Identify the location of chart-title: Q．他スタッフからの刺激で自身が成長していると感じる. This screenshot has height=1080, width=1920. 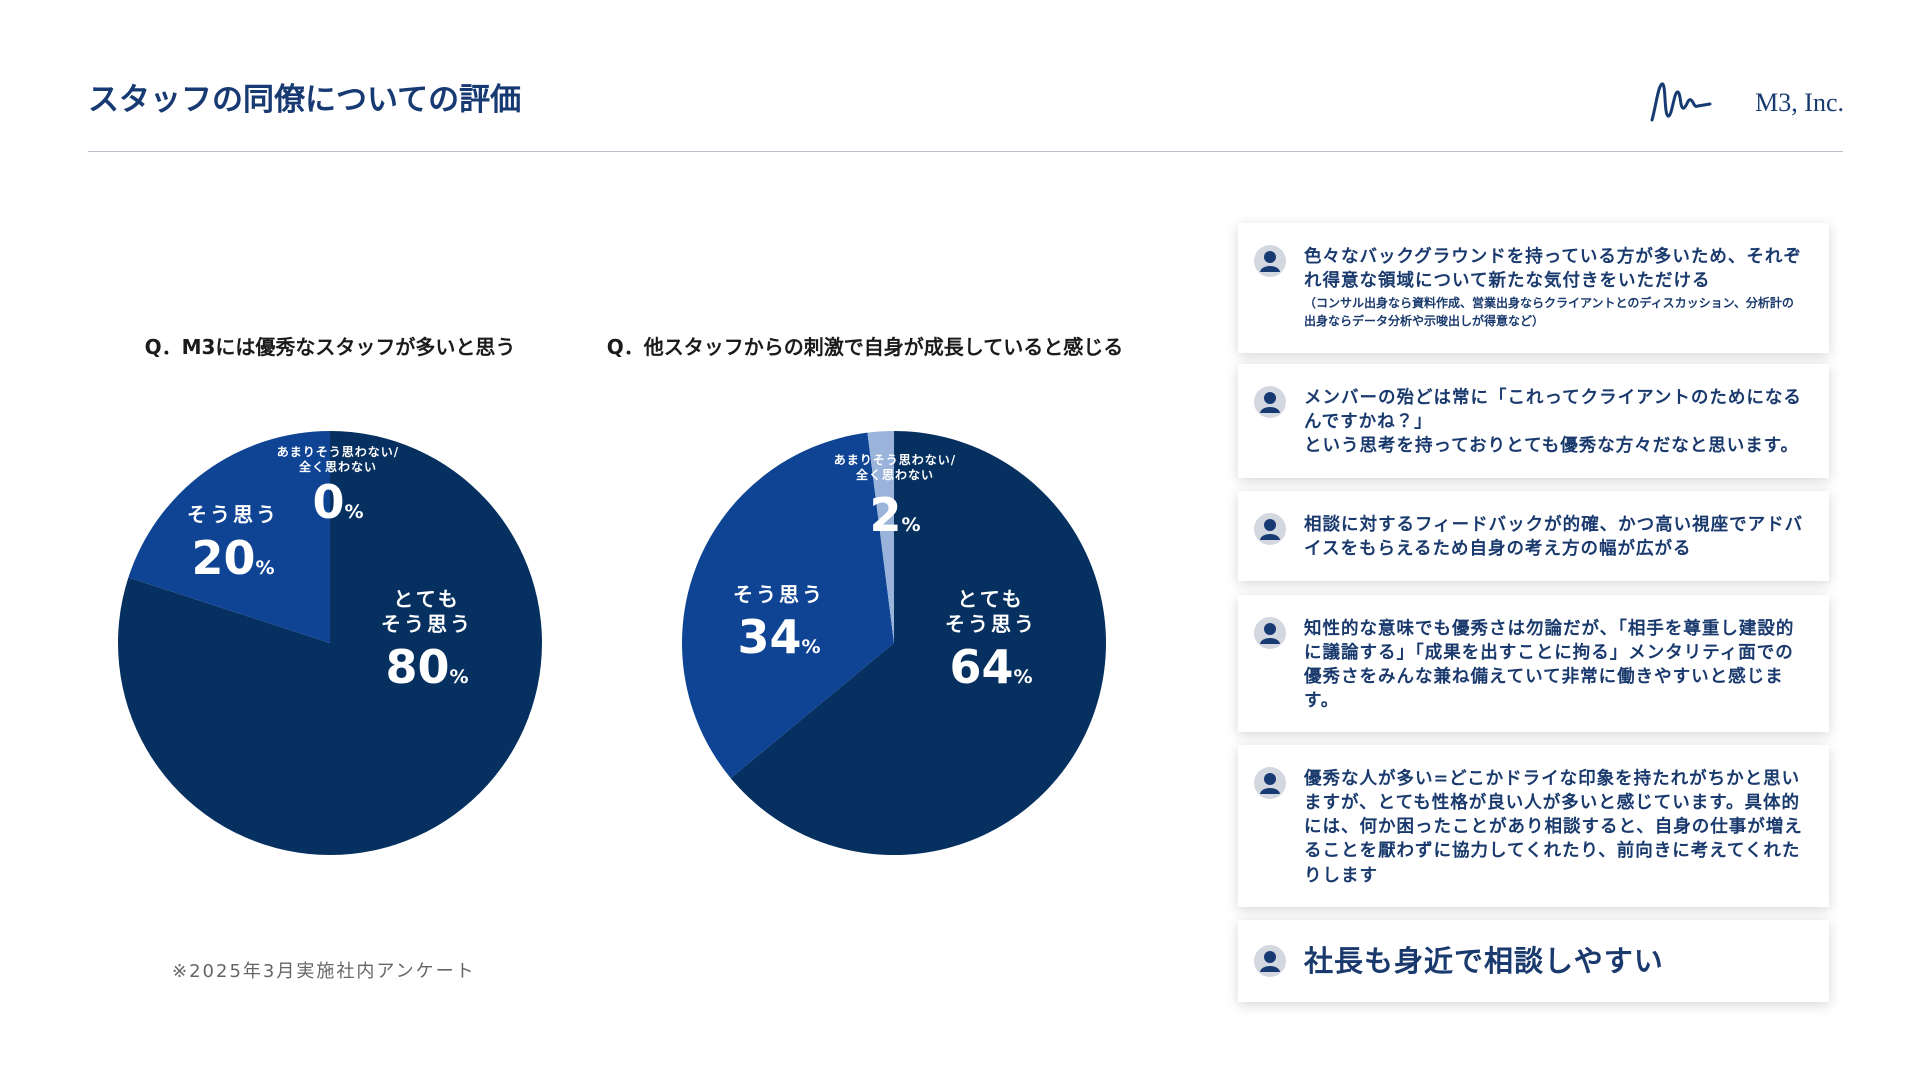
(865, 347).